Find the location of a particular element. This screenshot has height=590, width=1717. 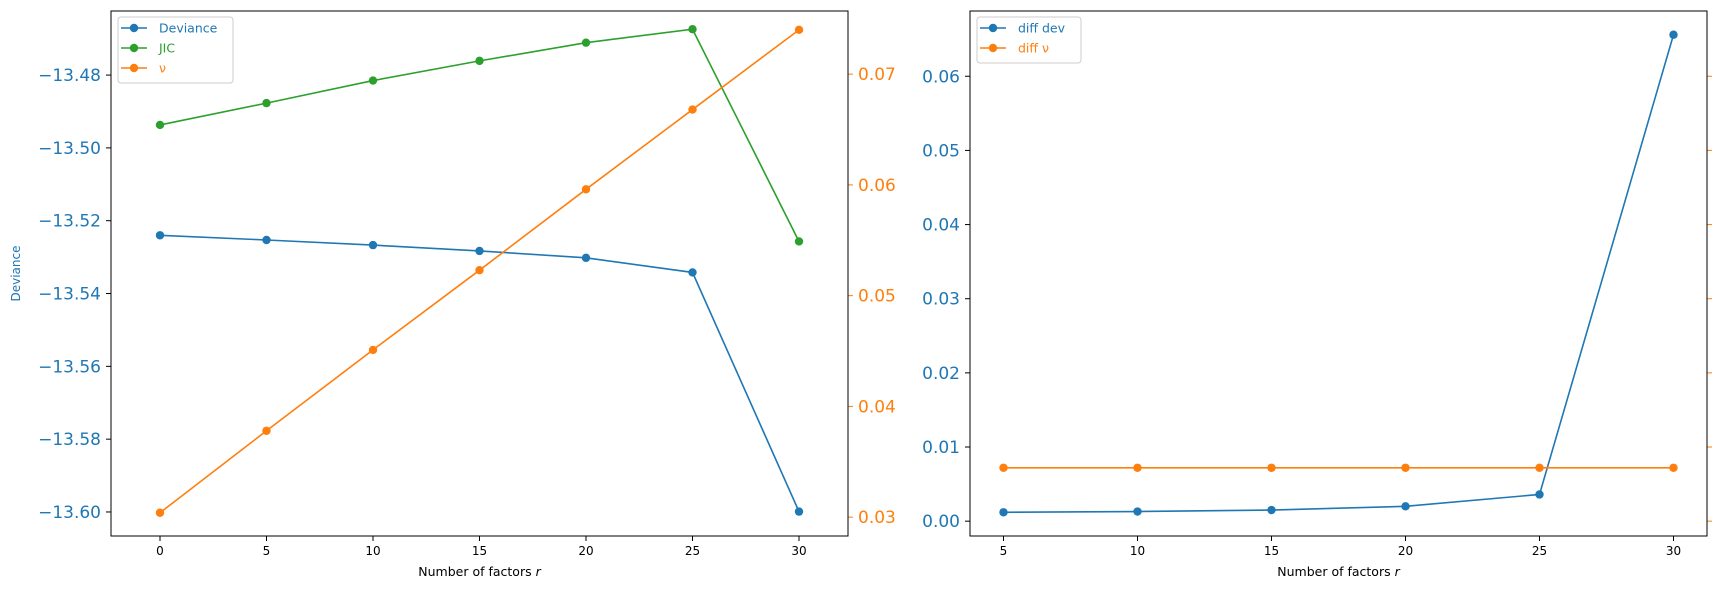

left-x-tick-label: 30 is located at coordinates (798, 551).